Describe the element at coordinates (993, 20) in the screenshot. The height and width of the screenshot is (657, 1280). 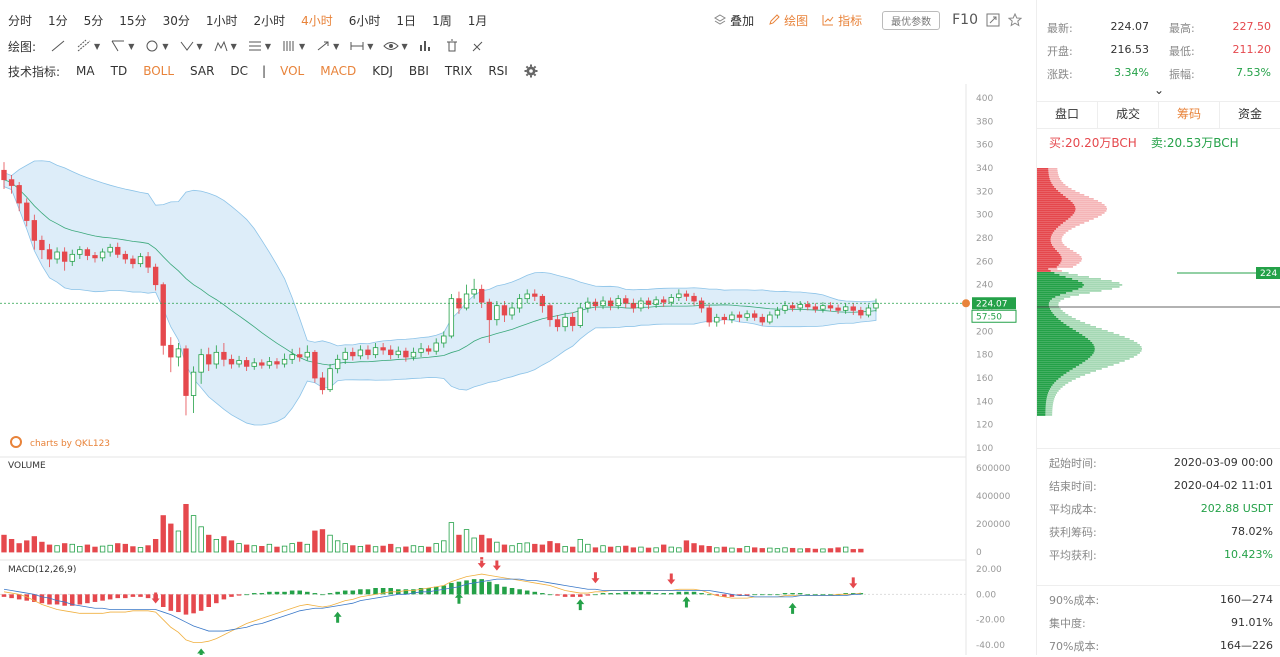
I see `fullscreen-icon` at that location.